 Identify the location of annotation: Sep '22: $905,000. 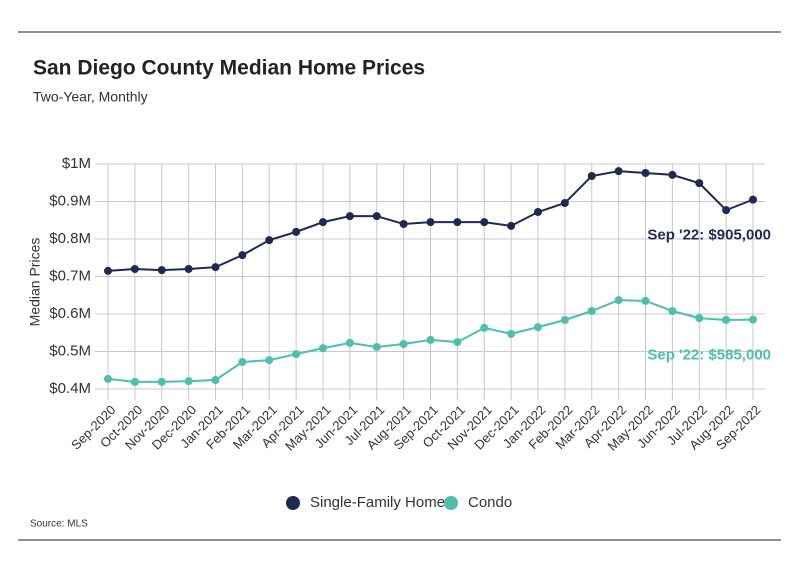
(709, 235).